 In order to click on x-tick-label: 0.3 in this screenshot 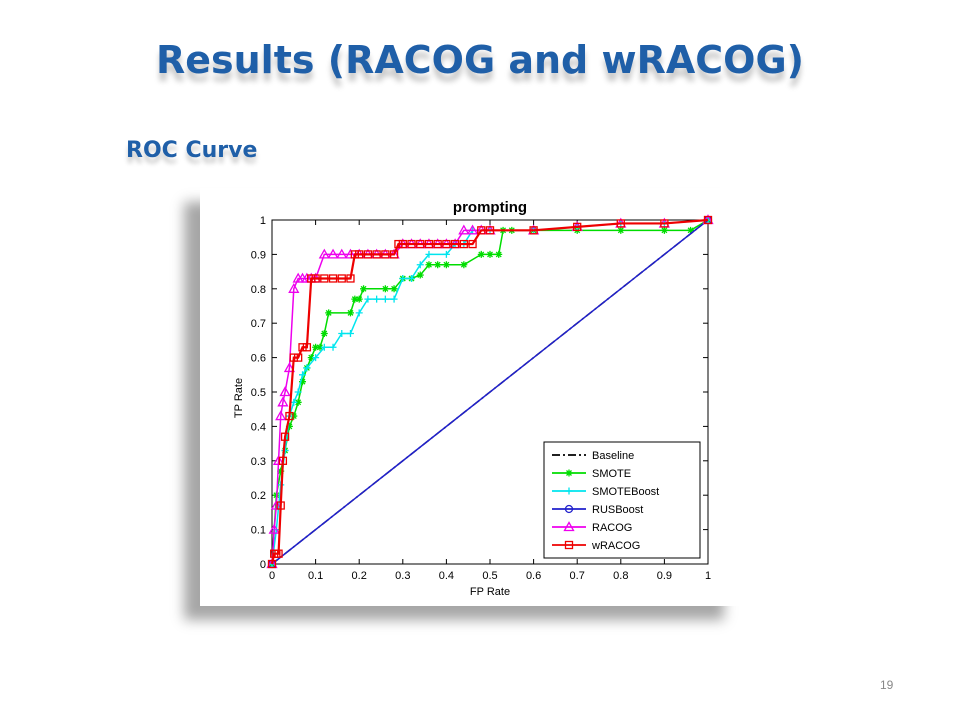, I will do `click(402, 576)`.